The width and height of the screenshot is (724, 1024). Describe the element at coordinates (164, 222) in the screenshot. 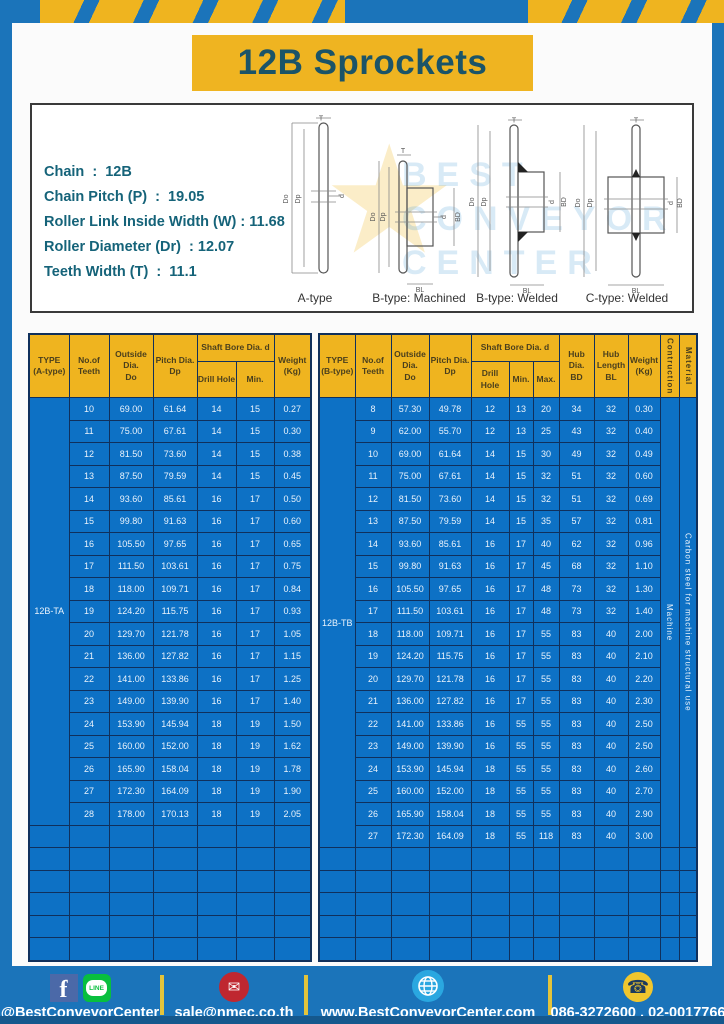

I see `spec-line-roller-width: Roller Link Inside Width (W) : 11.68` at that location.